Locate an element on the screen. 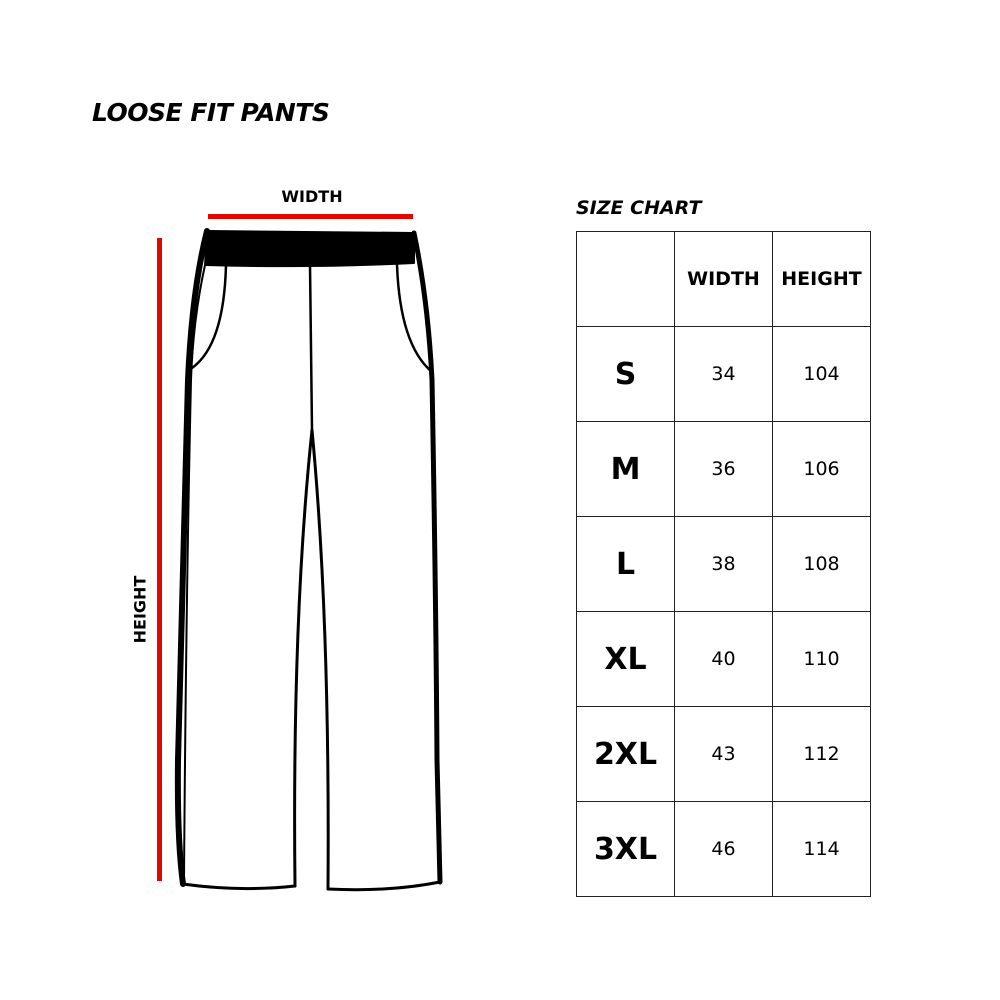  size-cell: M is located at coordinates (625, 469).